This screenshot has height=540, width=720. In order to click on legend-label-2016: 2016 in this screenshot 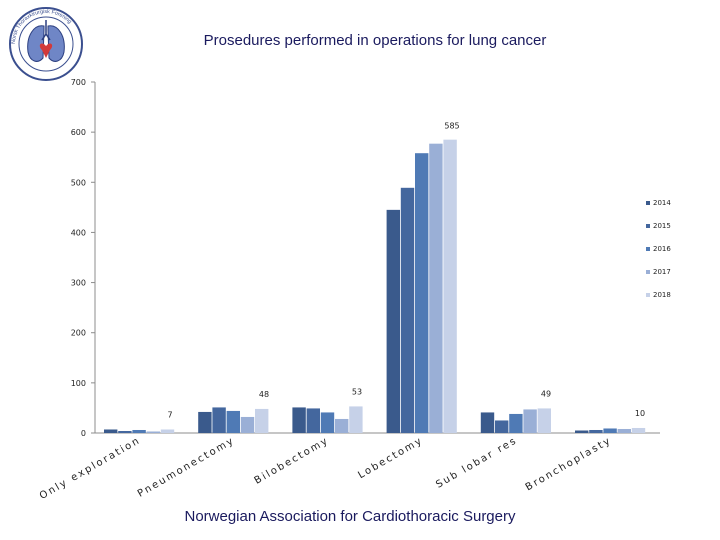, I will do `click(662, 249)`.